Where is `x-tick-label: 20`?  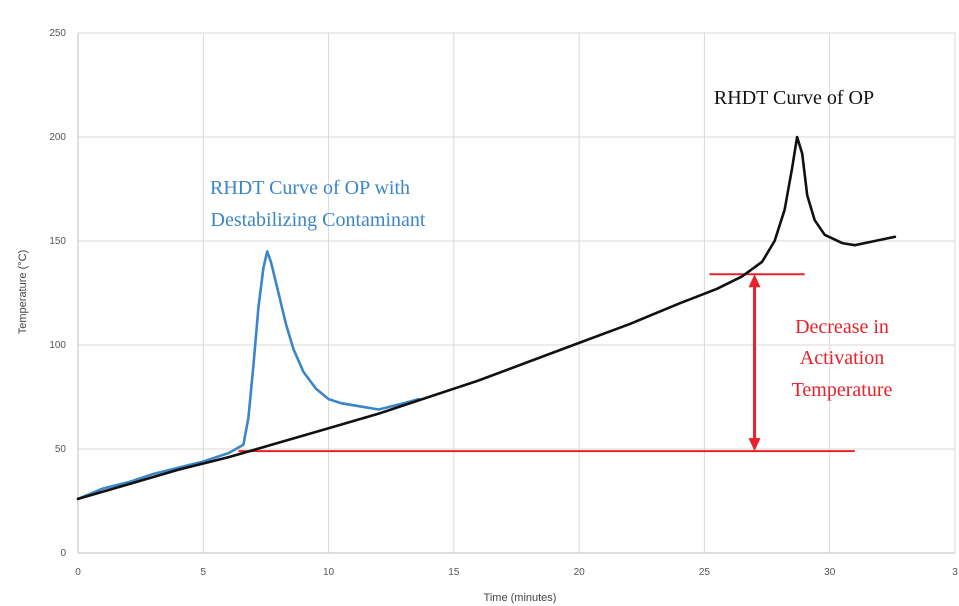 x-tick-label: 20 is located at coordinates (580, 572).